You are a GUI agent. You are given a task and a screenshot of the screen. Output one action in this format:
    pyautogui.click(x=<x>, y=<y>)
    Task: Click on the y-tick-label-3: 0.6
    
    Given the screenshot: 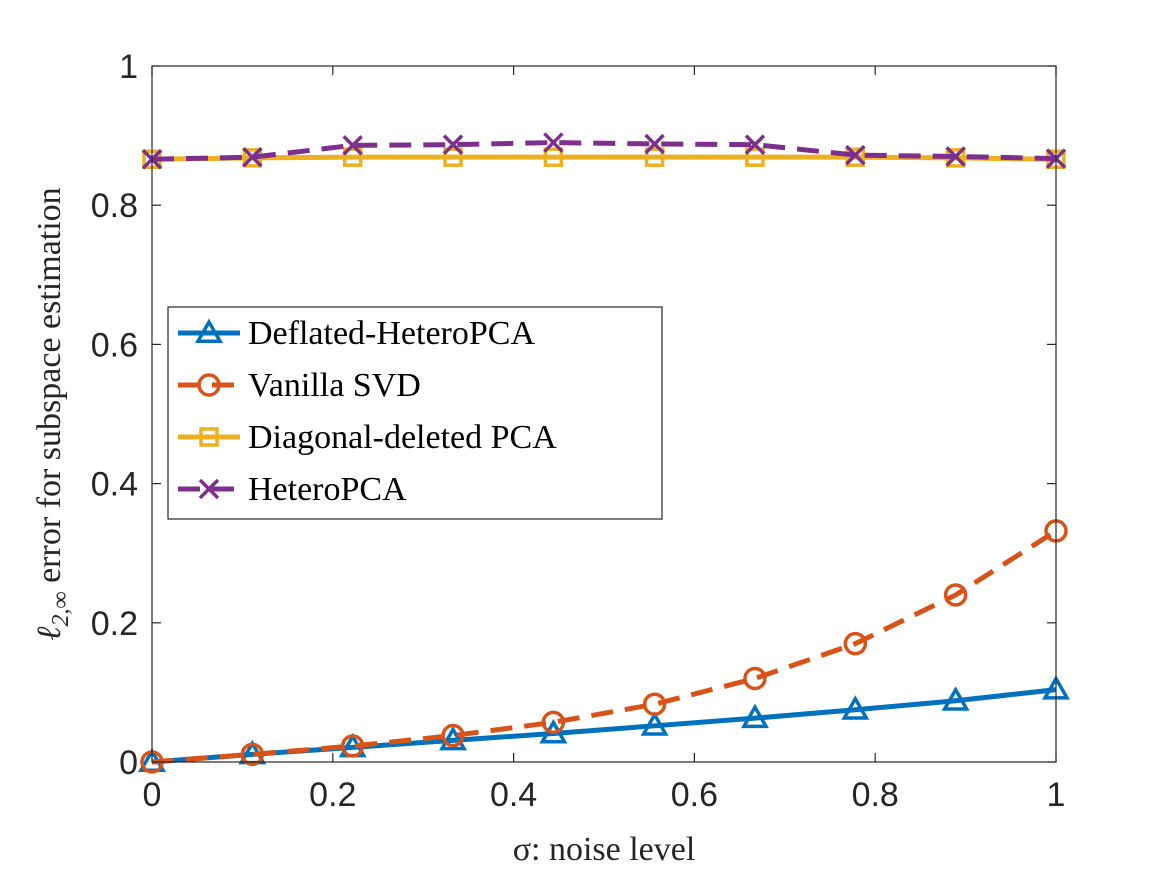 What is the action you would take?
    pyautogui.click(x=114, y=345)
    